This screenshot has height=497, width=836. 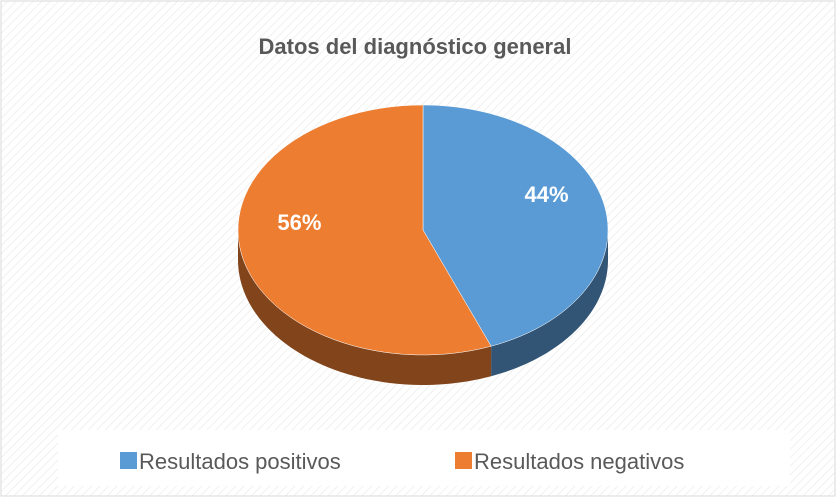 I want to click on legend-label: Resultados negativos, so click(x=579, y=461).